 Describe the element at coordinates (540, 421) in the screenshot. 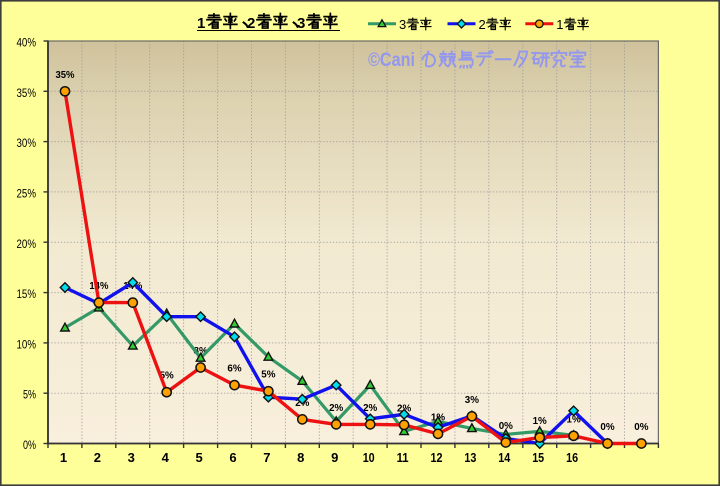

I see `svg-text: 1%` at that location.